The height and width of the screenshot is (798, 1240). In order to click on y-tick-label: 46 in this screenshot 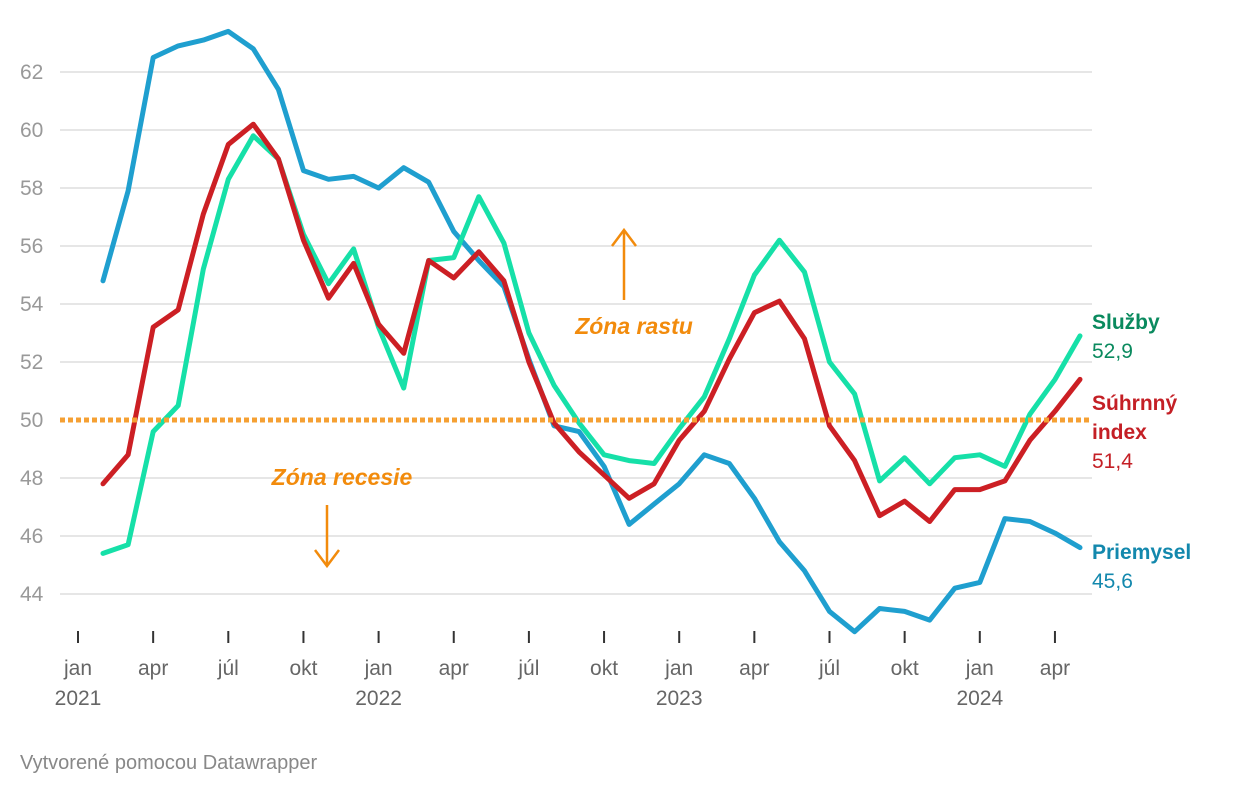, I will do `click(31, 536)`.